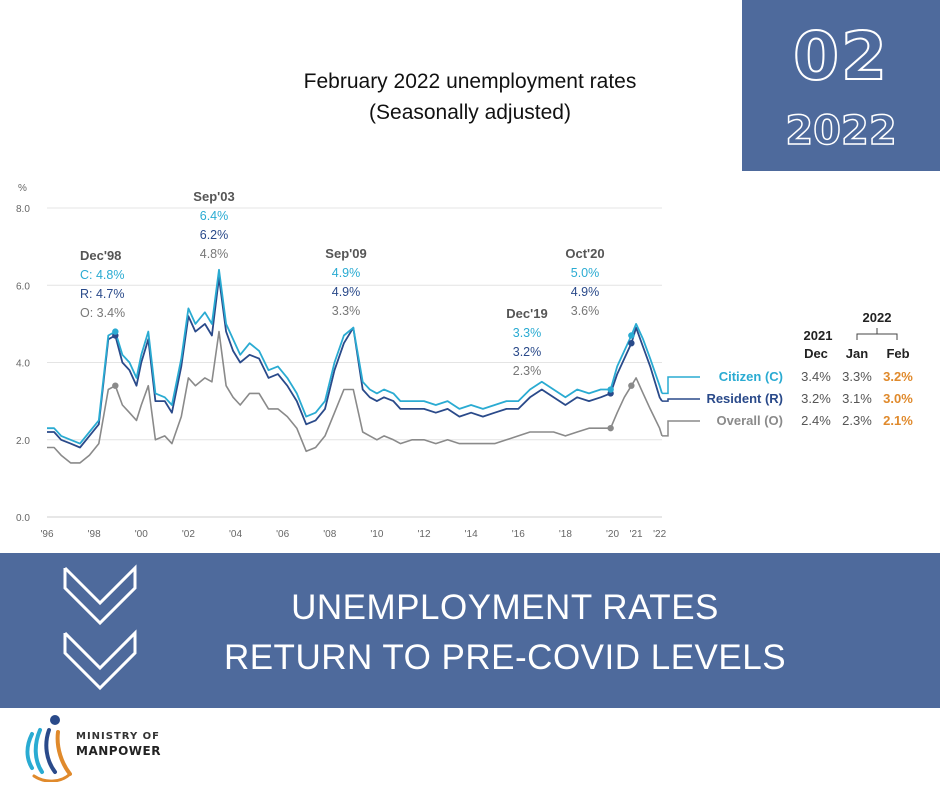 This screenshot has width=940, height=788. I want to click on annotation-resident-value: R: 4.7%, so click(102, 294).